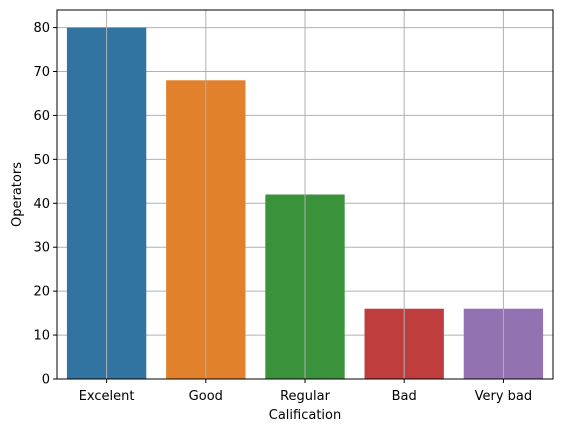 Image resolution: width=562 pixels, height=432 pixels. I want to click on y-axis-label: Operators, so click(17, 194).